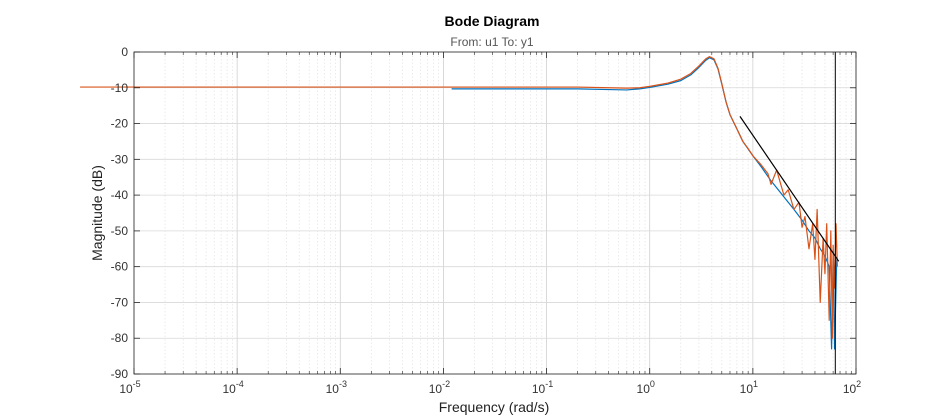  Describe the element at coordinates (120, 159) in the screenshot. I see `y-tick-label: -30` at that location.